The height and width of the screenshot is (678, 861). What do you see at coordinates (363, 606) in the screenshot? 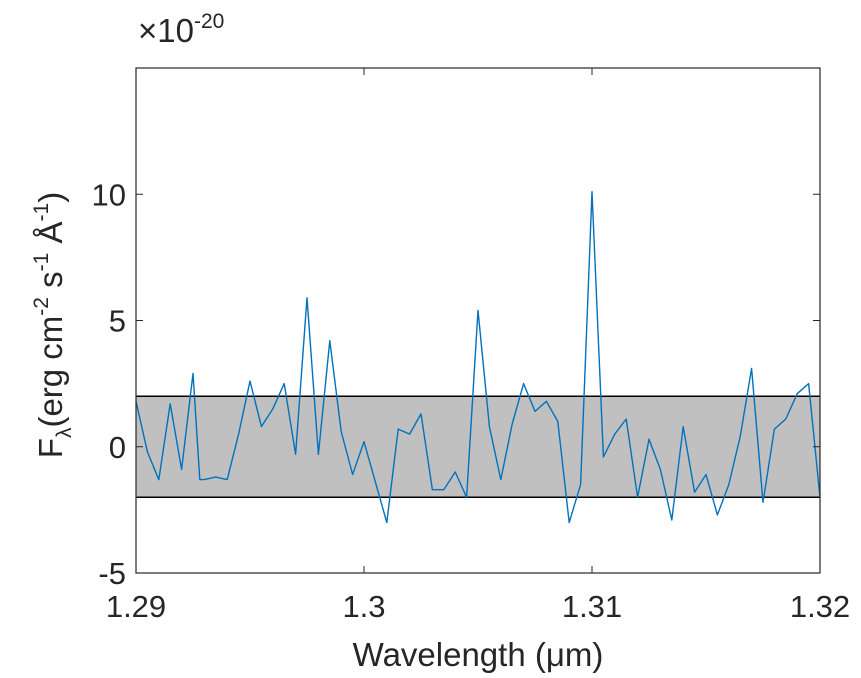
I see `x-tick-label: 1.3` at bounding box center [363, 606].